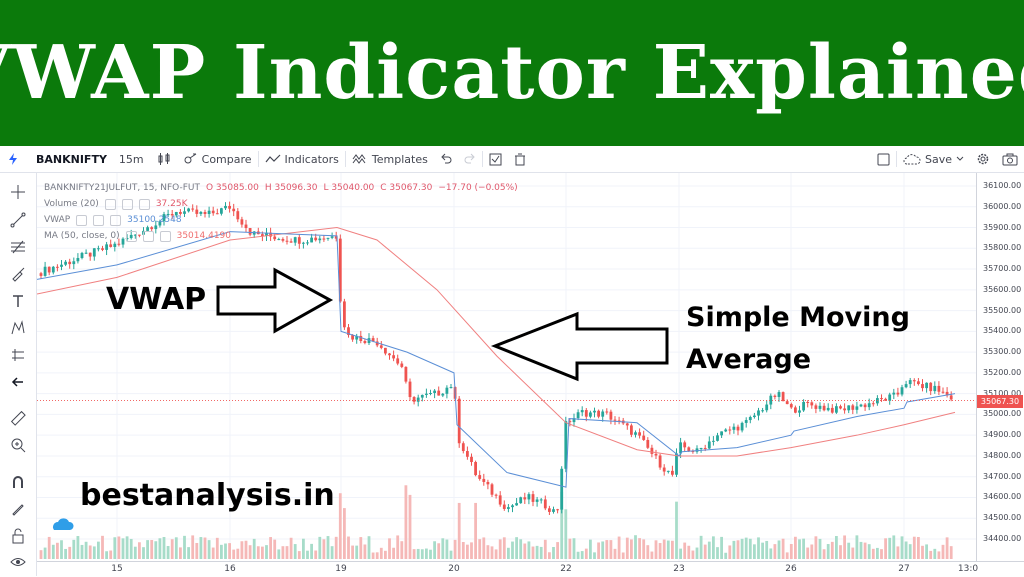  What do you see at coordinates (18, 509) in the screenshot?
I see `pencil-lock-icon` at bounding box center [18, 509].